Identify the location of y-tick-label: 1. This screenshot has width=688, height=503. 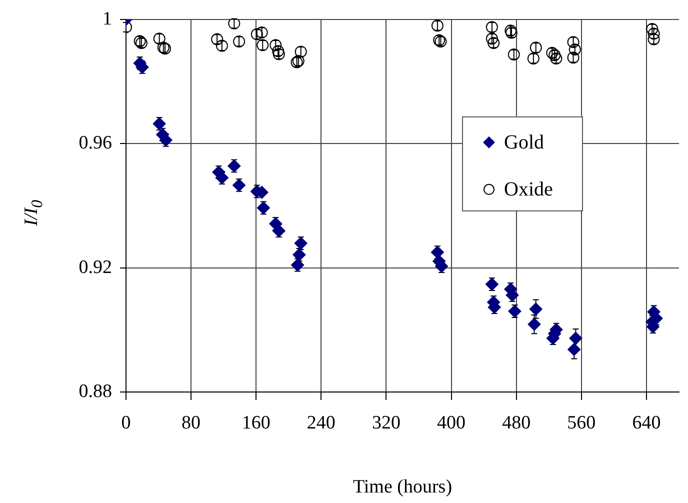
(107, 19).